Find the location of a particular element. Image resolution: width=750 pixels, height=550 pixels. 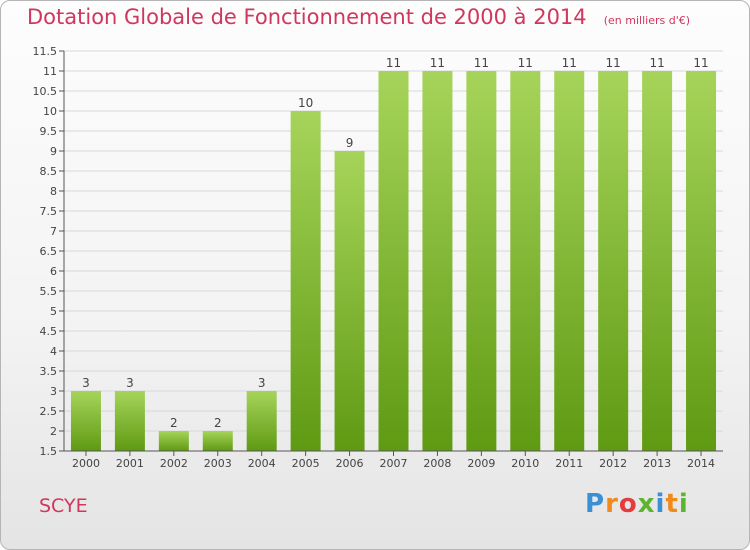

y-tick-label: 7 is located at coordinates (53, 231).